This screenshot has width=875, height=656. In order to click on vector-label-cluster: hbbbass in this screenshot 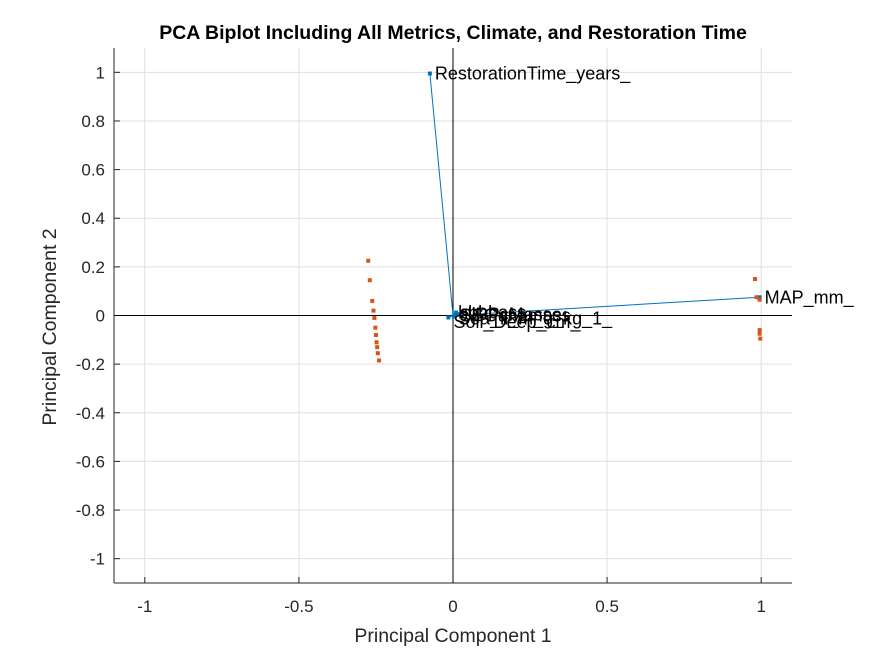, I will do `click(492, 313)`.